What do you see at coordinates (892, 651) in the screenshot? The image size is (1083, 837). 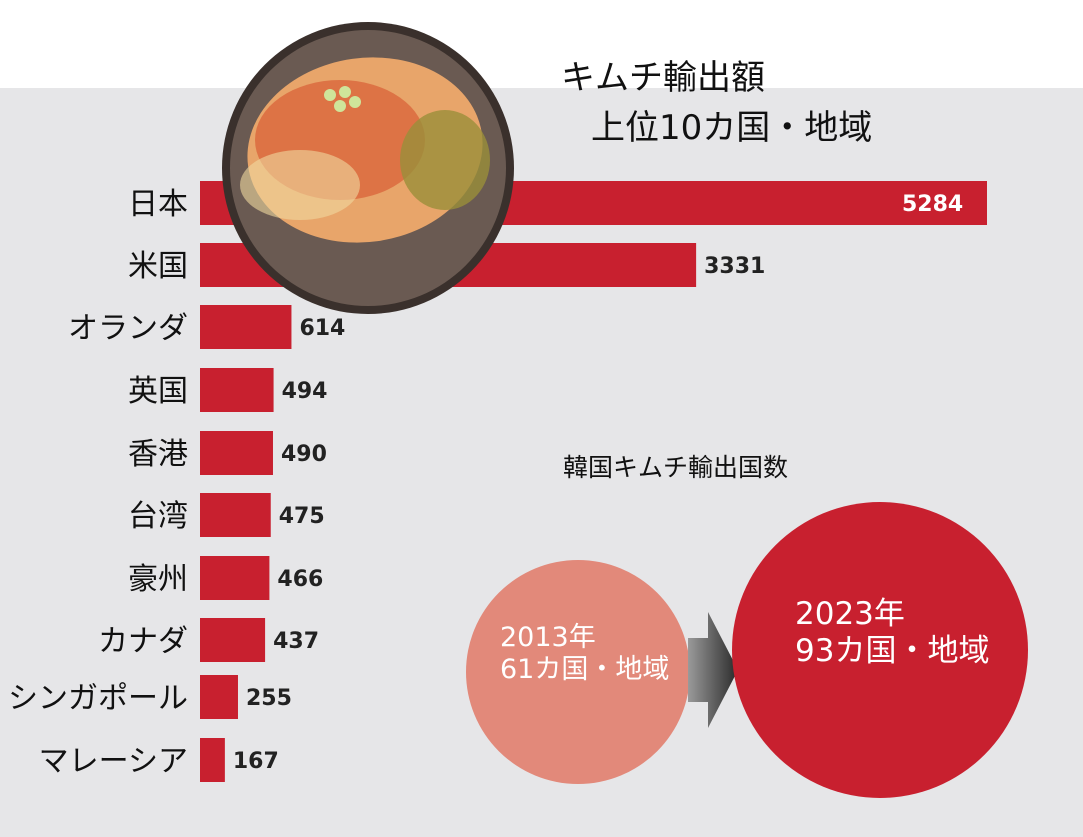 I see `count-2023: 93カ国・地域` at bounding box center [892, 651].